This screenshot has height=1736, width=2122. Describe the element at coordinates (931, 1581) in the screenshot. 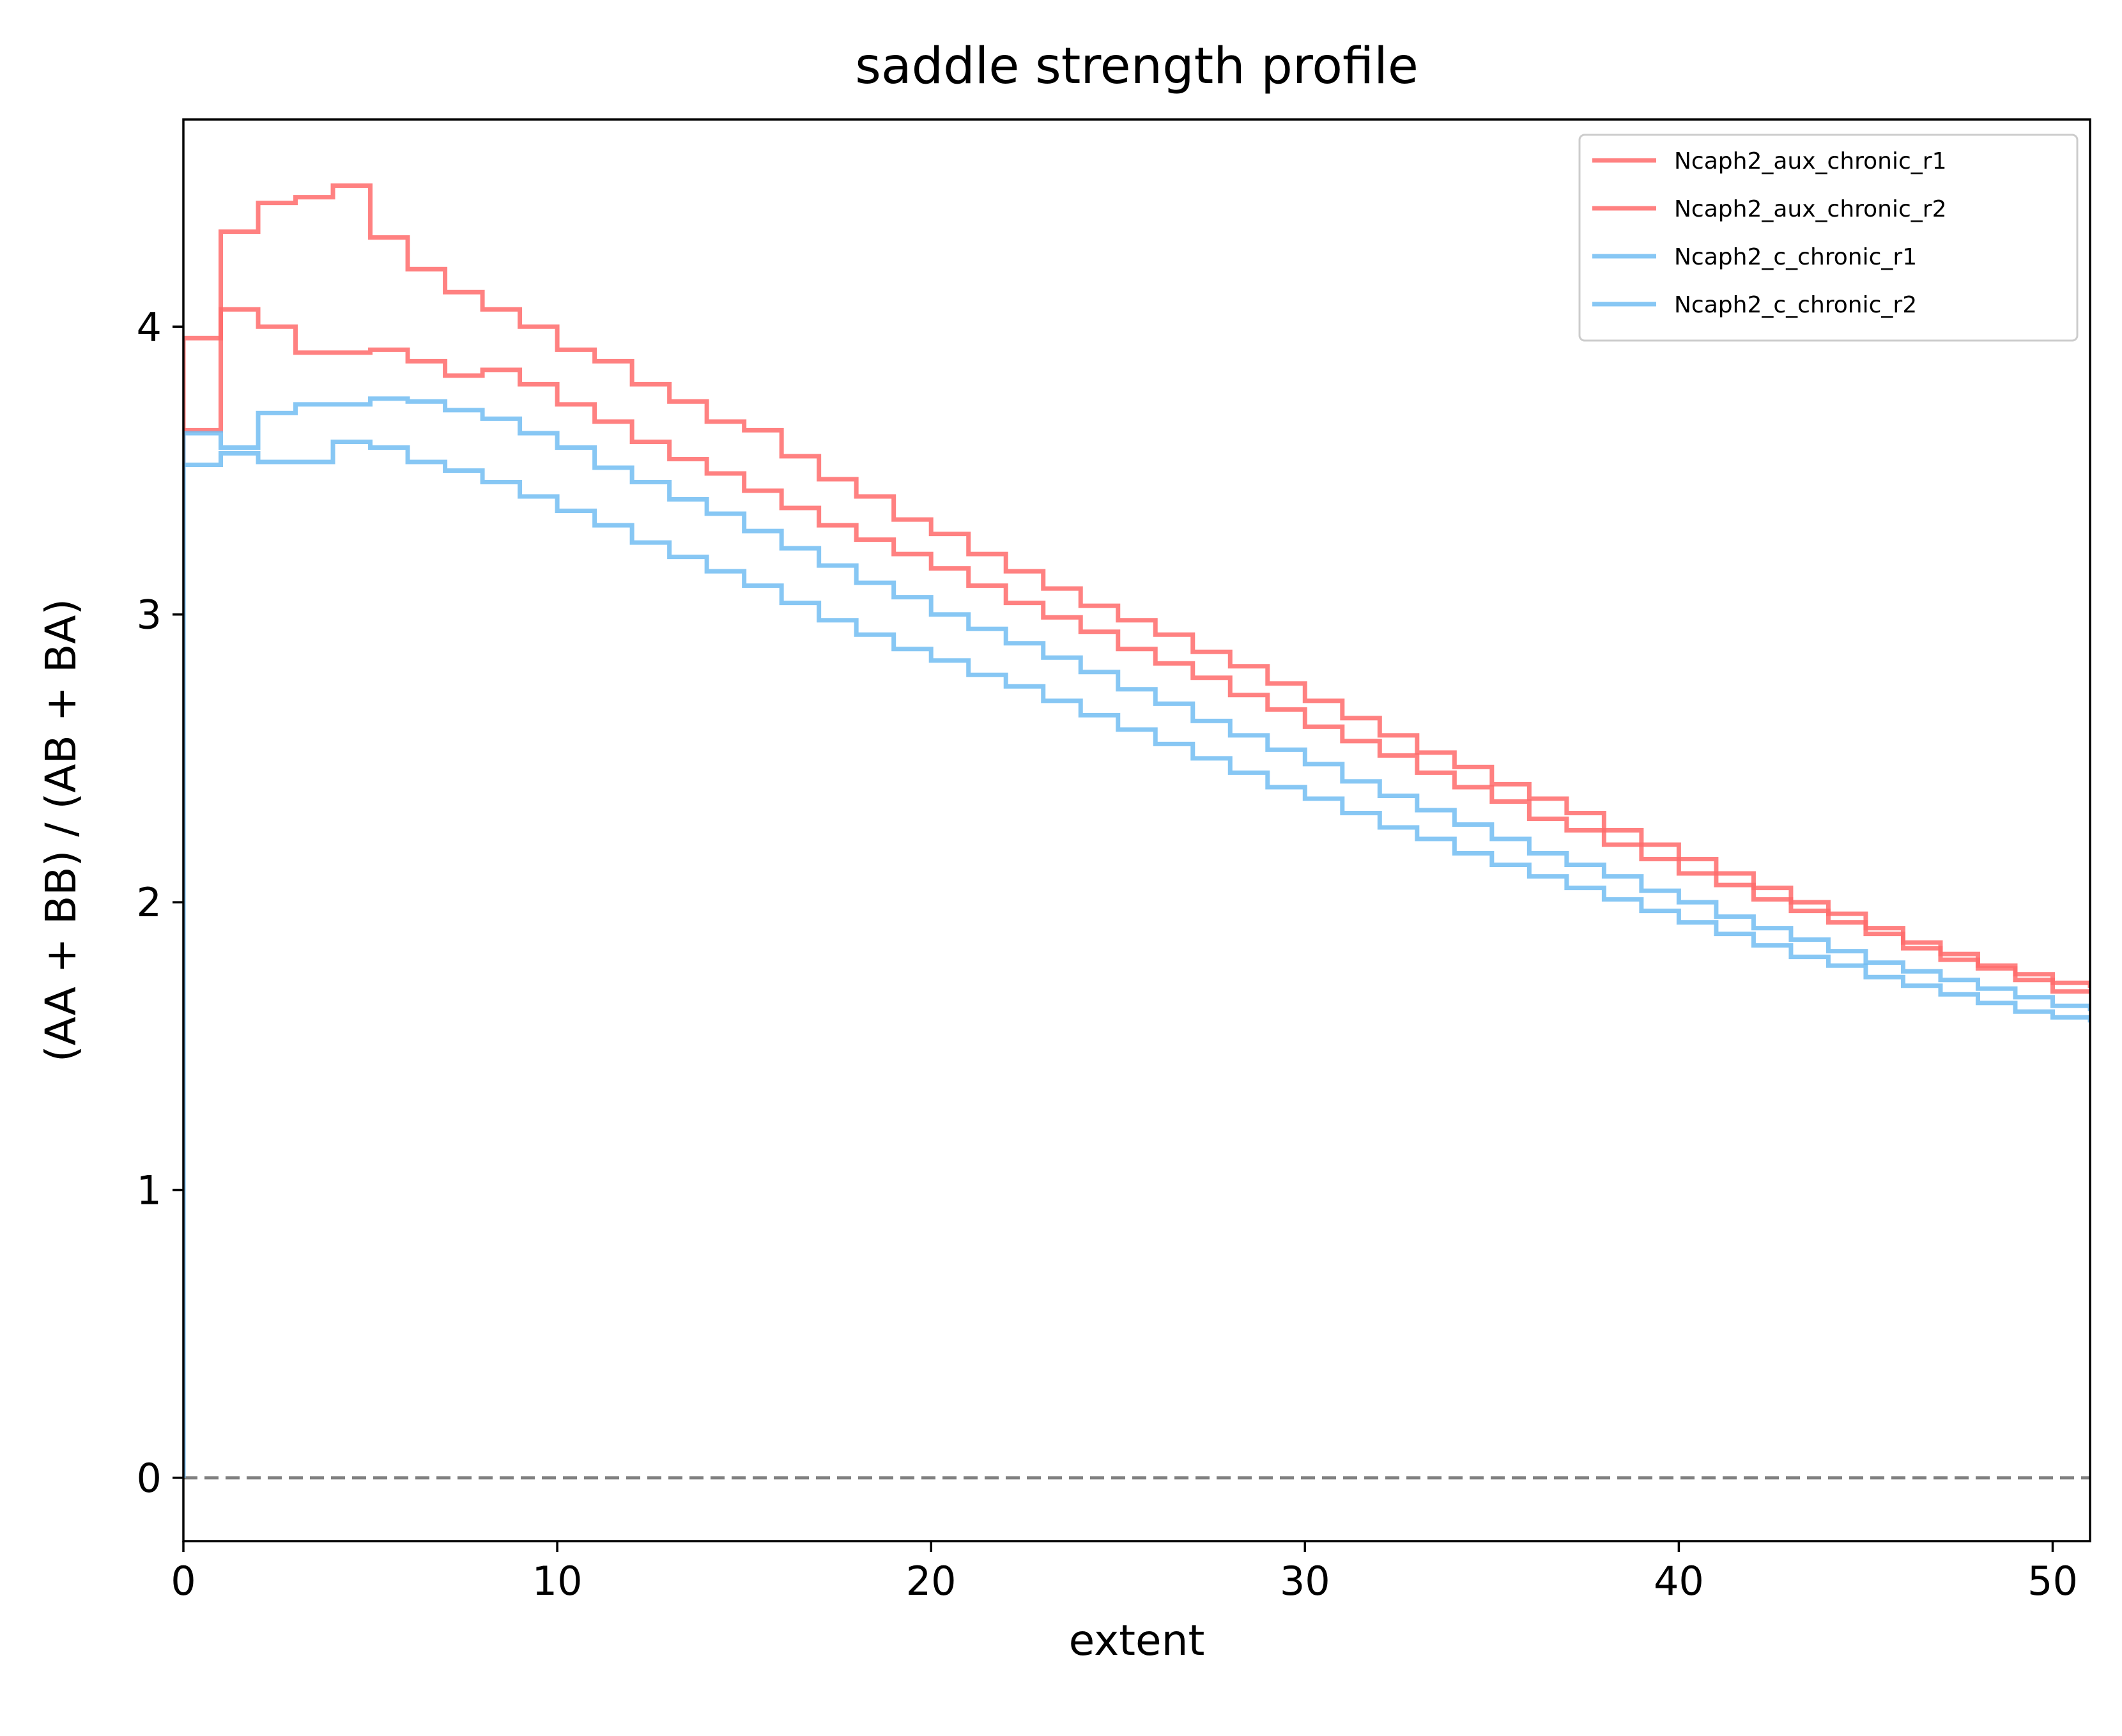

I see `x-tick-label: 20` at that location.